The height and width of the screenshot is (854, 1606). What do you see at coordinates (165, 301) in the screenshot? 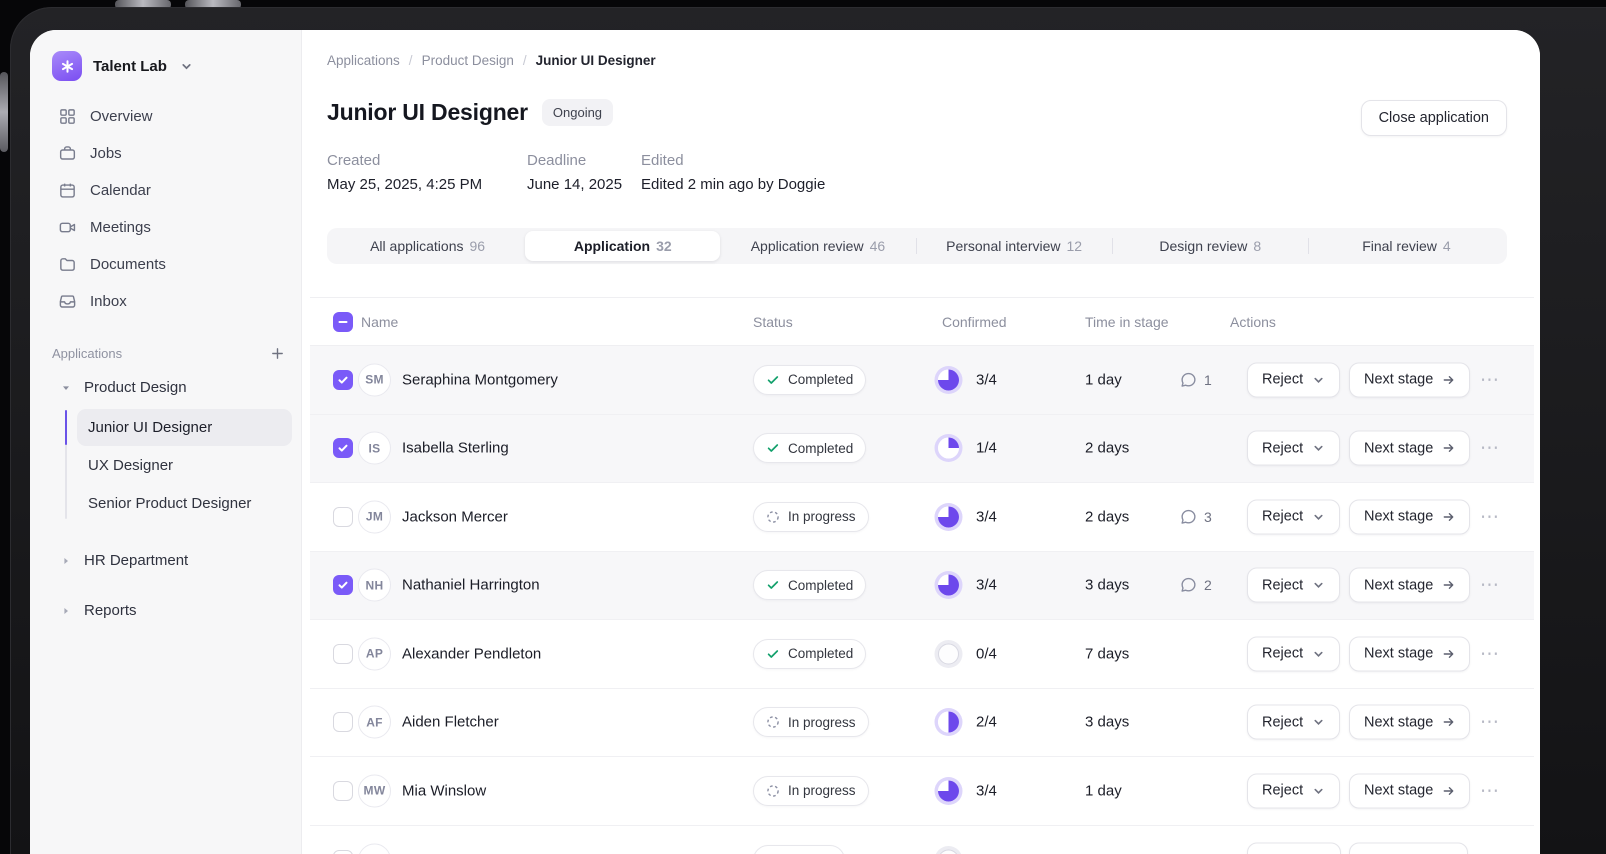
I see `sidebar-item-inbox: Inbox` at bounding box center [165, 301].